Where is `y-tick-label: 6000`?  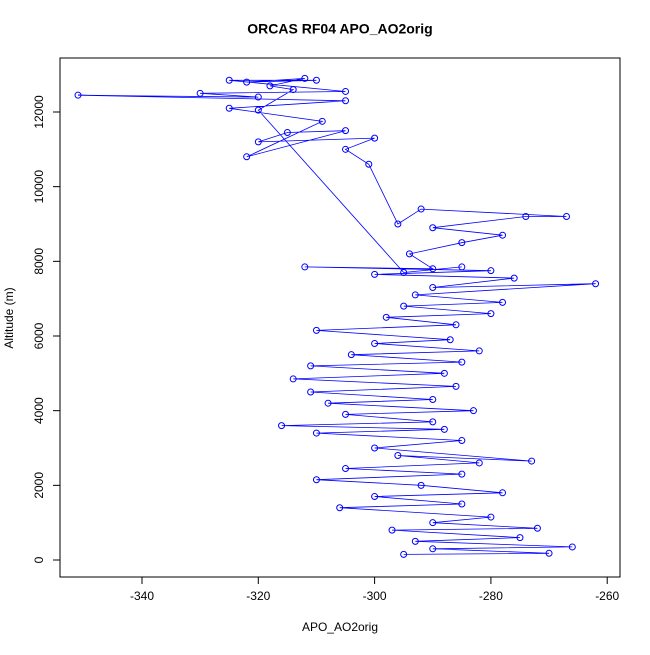 y-tick-label: 6000 is located at coordinates (39, 335).